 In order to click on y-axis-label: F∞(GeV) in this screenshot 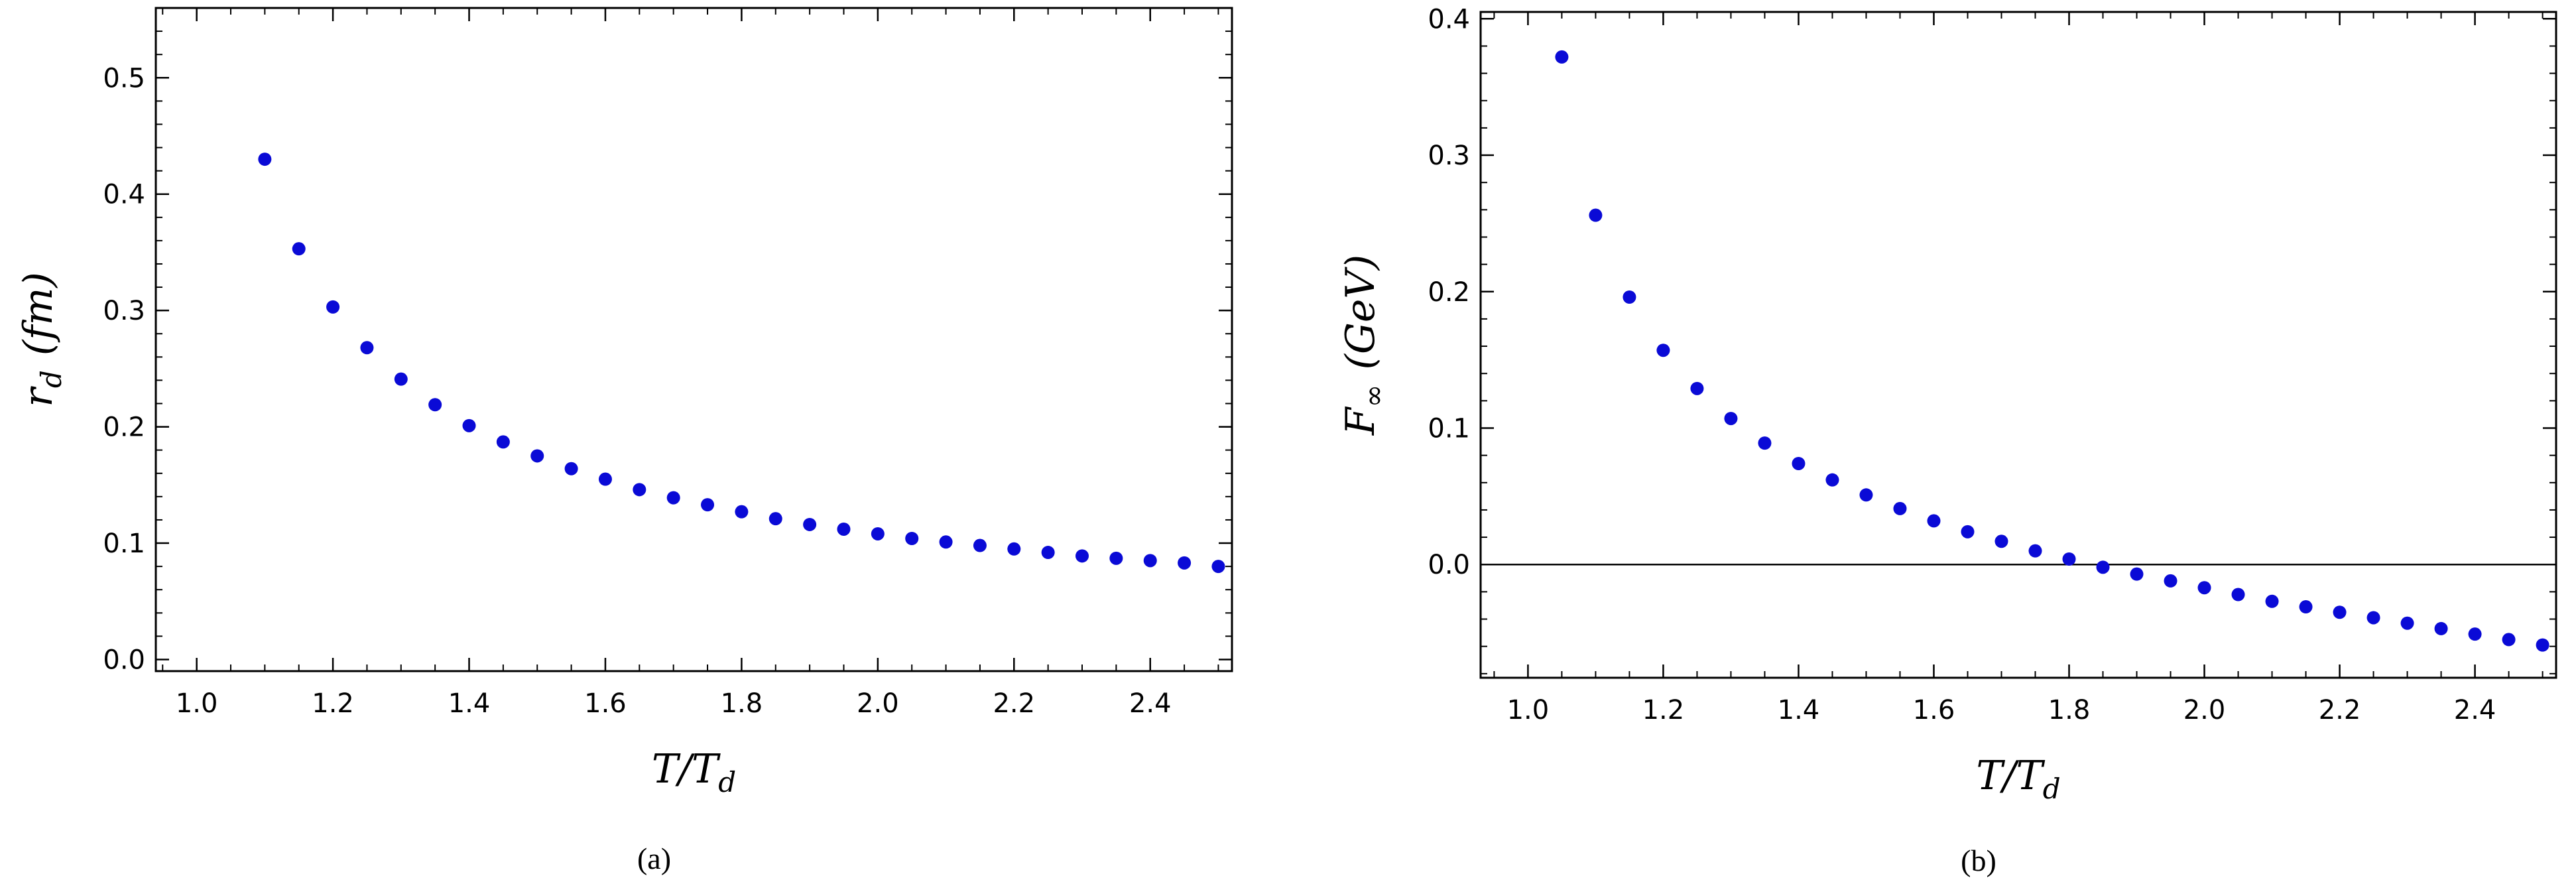, I will do `click(1364, 345)`.